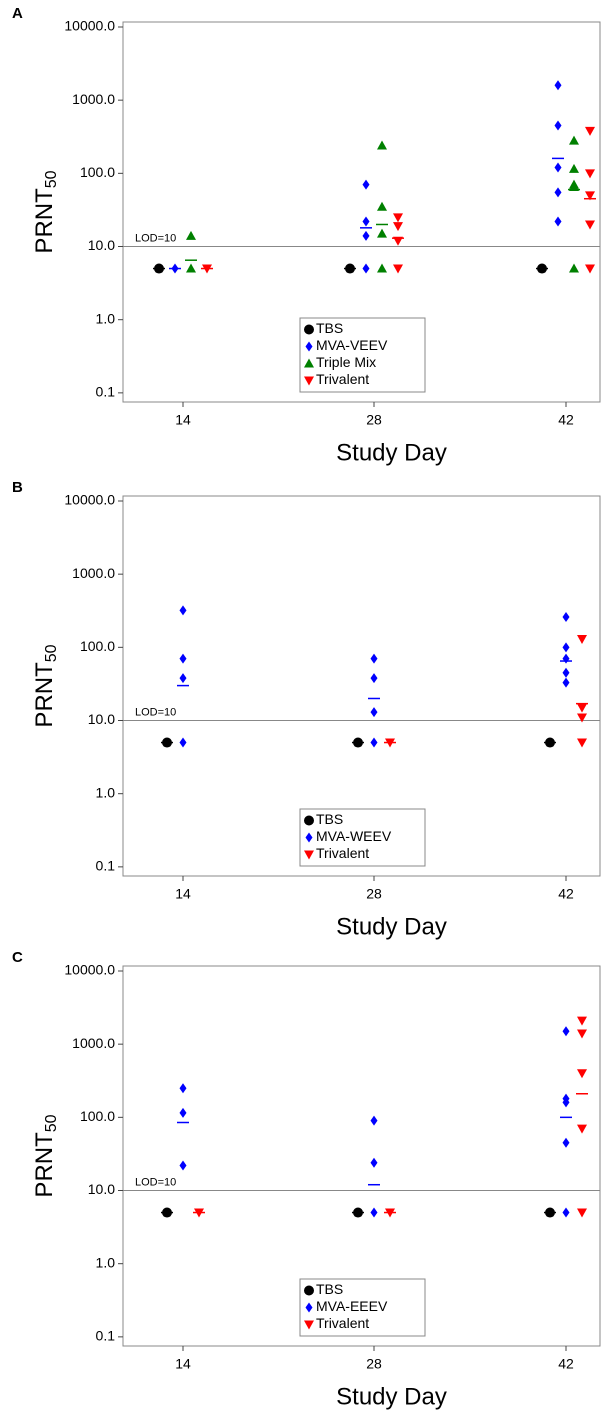 This screenshot has width=608, height=1417. What do you see at coordinates (17, 957) in the screenshot?
I see `panel-label: C` at bounding box center [17, 957].